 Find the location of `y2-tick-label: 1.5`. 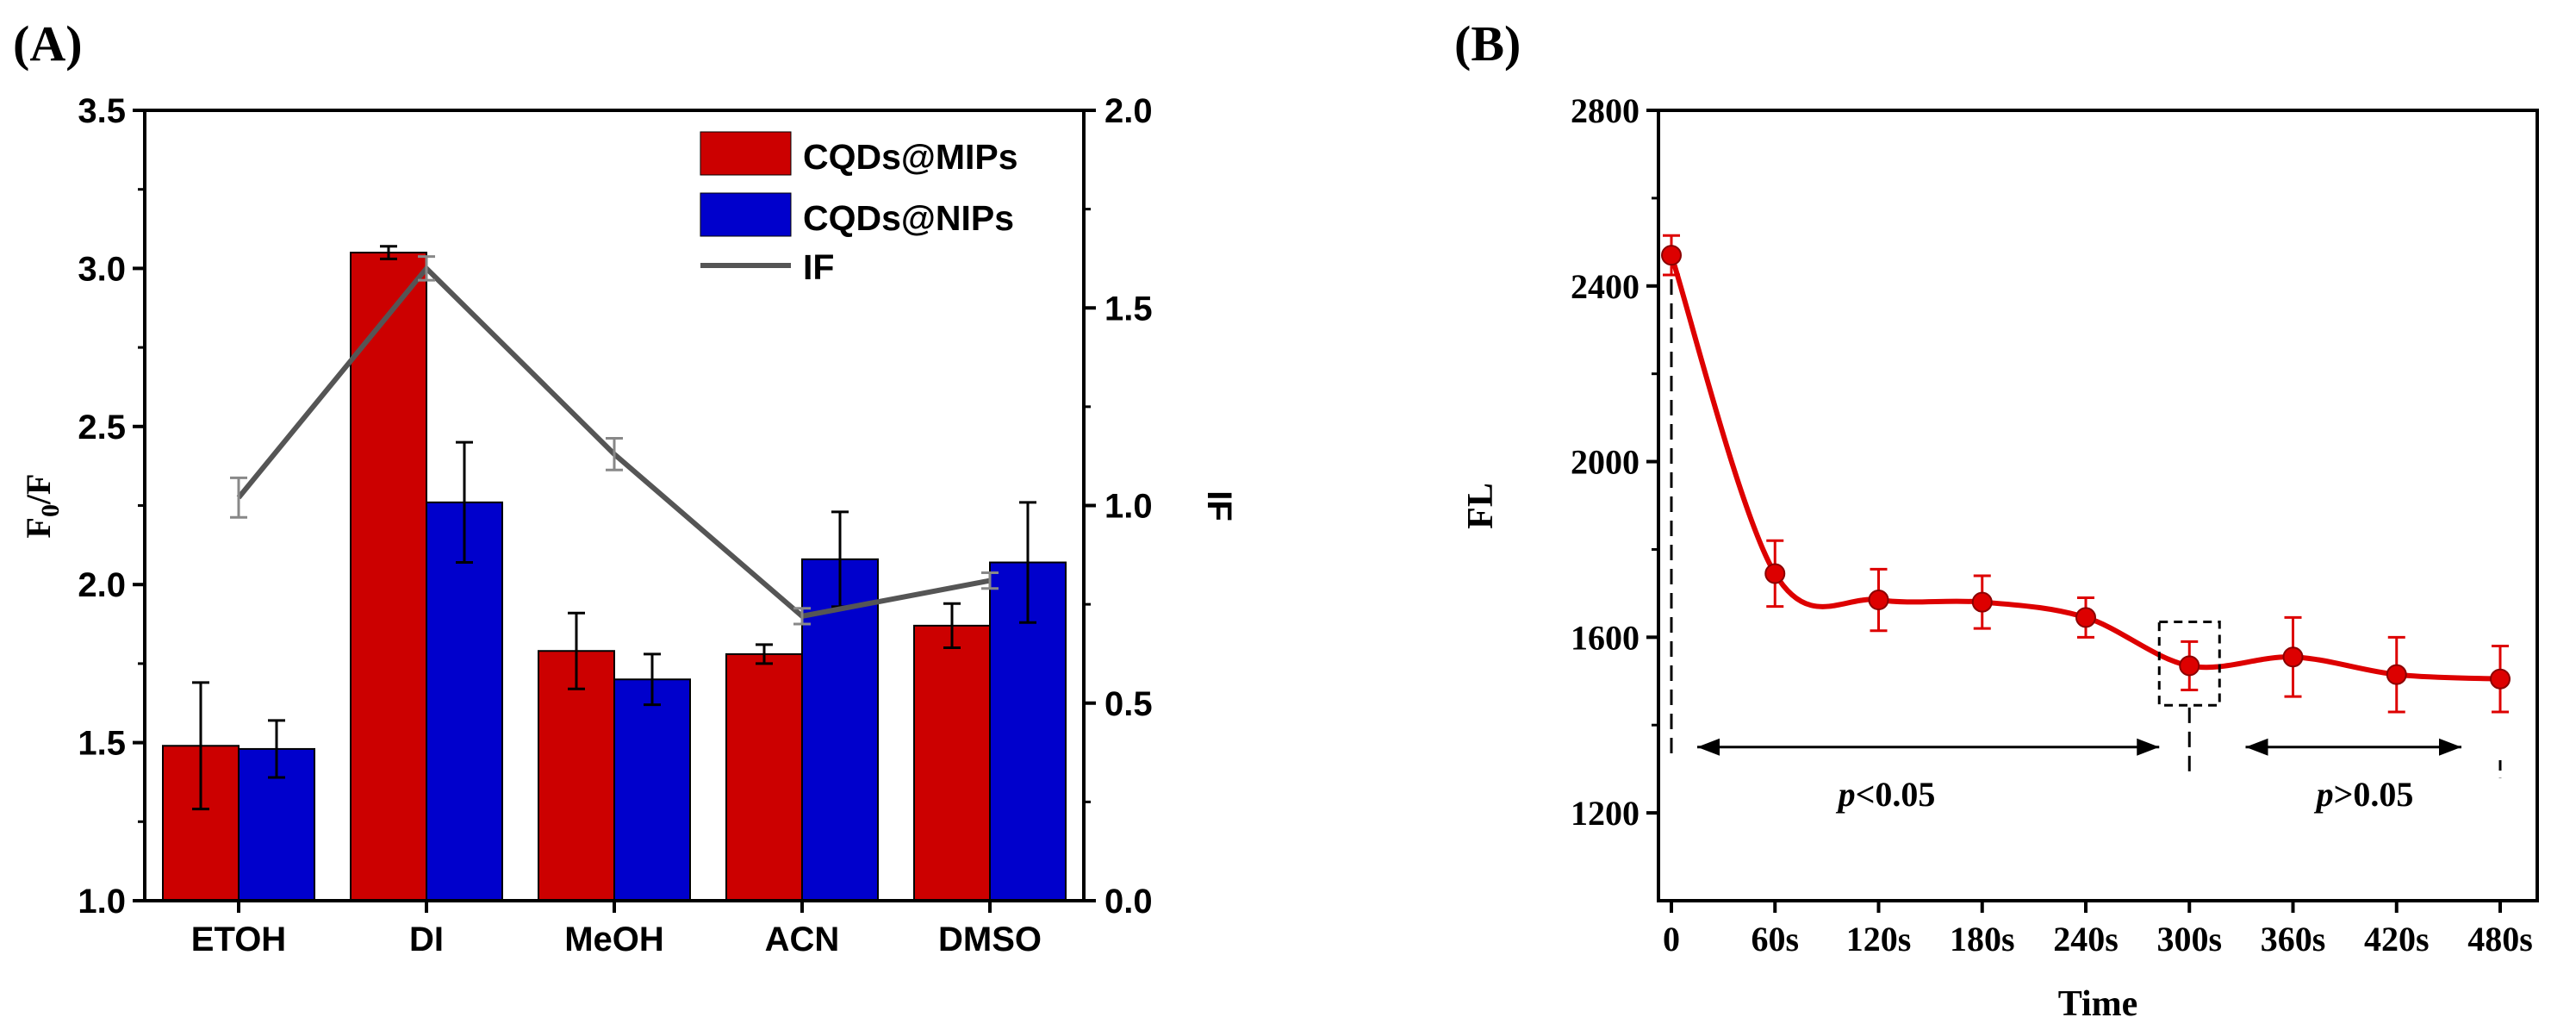

y2-tick-label: 1.5 is located at coordinates (1129, 309).